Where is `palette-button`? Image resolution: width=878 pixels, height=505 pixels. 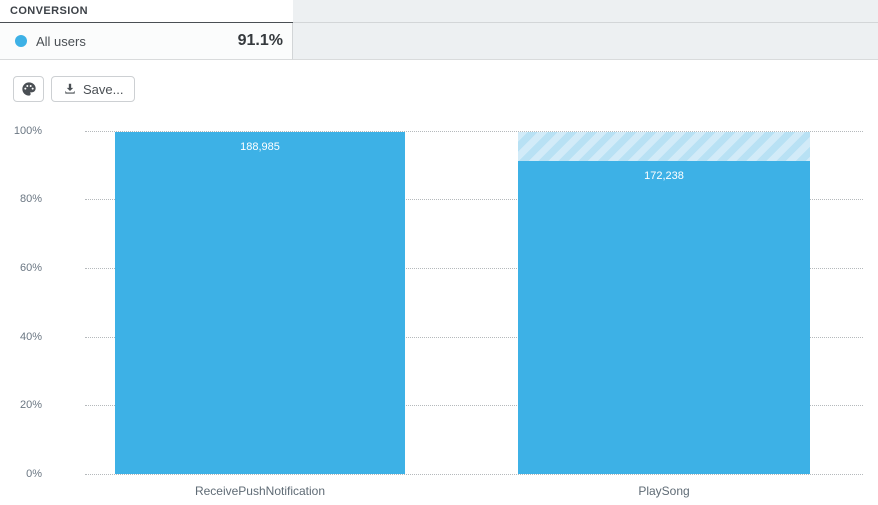 palette-button is located at coordinates (28, 89).